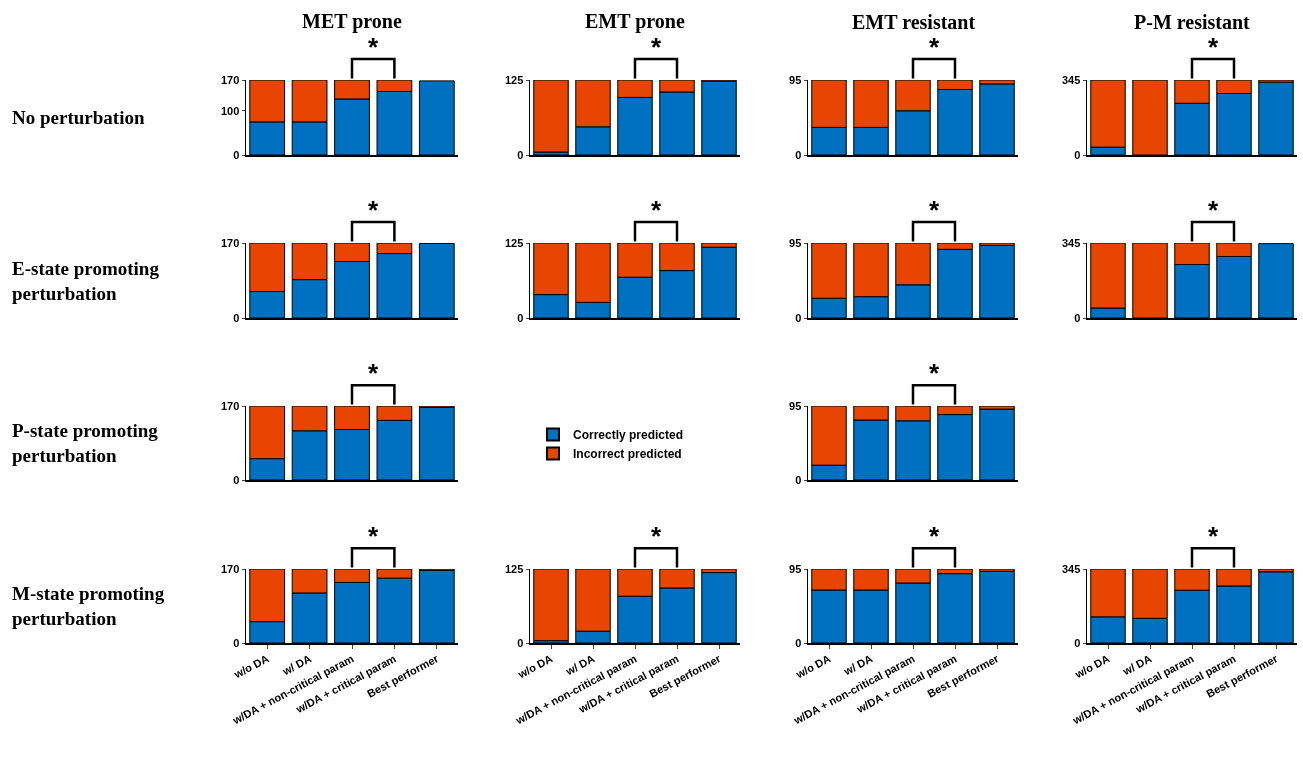  What do you see at coordinates (85, 443) in the screenshot?
I see `y-axis-title: P-state promoting perturbation` at bounding box center [85, 443].